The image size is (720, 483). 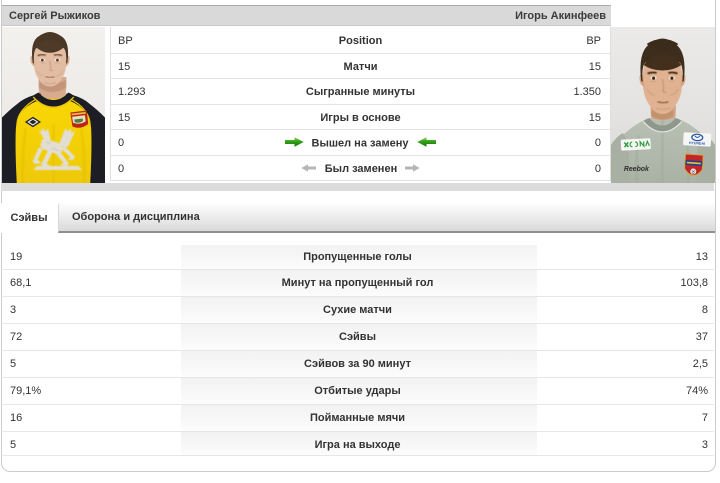 What do you see at coordinates (697, 143) in the screenshot?
I see `svg-text: HYUNDAI` at bounding box center [697, 143].